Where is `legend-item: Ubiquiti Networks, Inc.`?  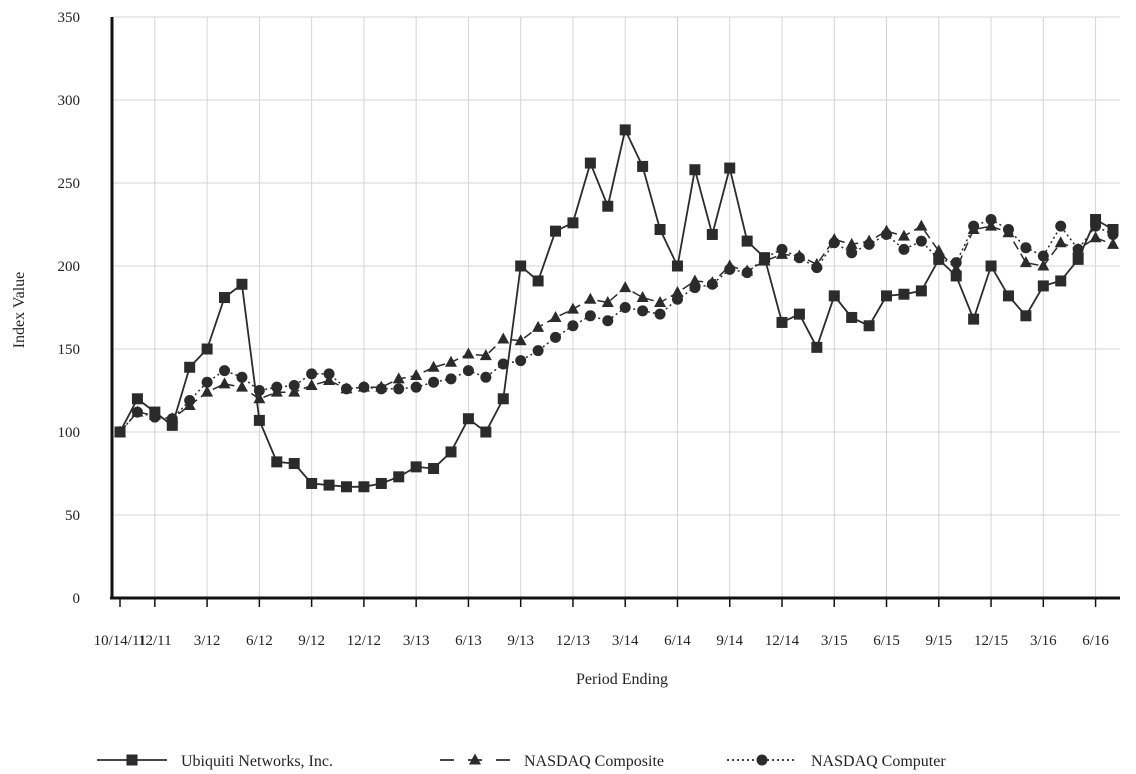
legend-item: Ubiquiti Networks, Inc. is located at coordinates (215, 761).